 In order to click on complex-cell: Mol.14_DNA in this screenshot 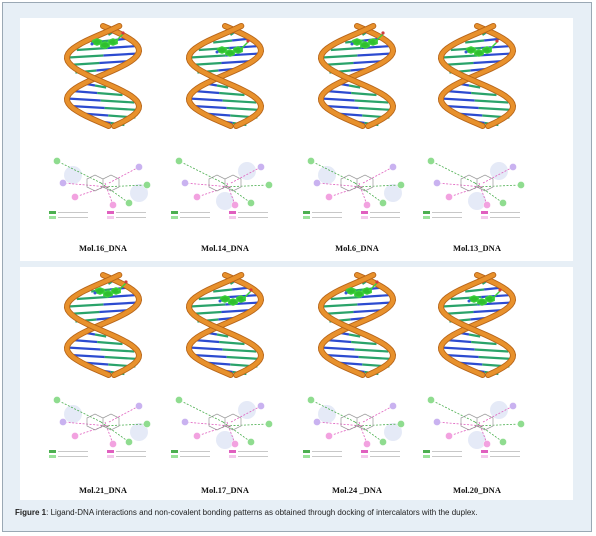, I will do `click(225, 139)`.